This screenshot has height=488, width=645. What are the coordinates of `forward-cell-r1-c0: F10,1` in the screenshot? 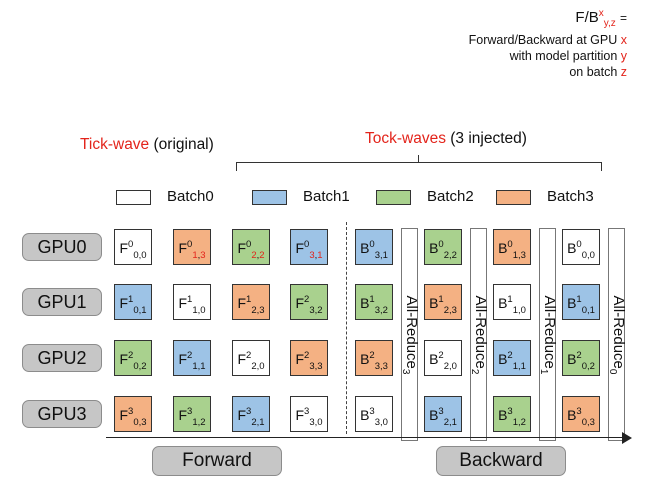 It's located at (133, 302).